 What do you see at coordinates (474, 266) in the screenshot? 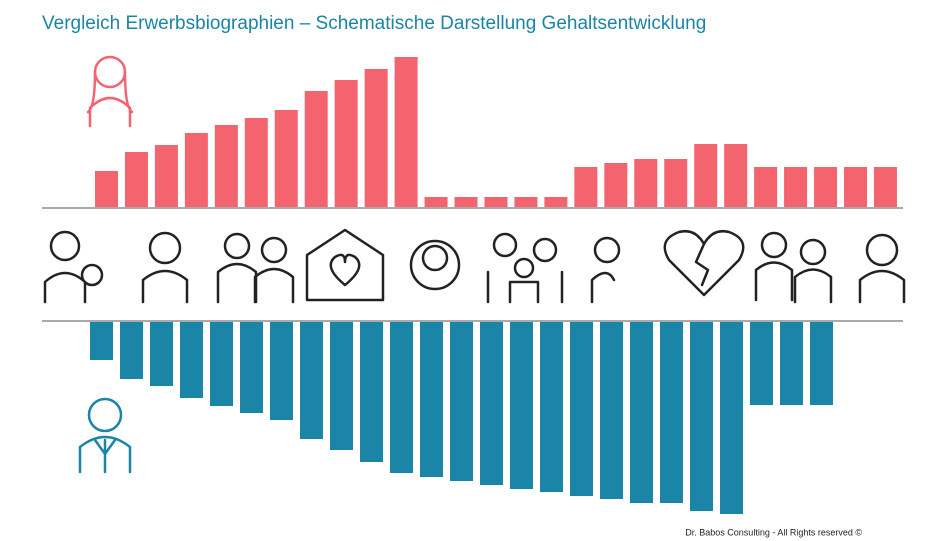
I see `life-icons` at bounding box center [474, 266].